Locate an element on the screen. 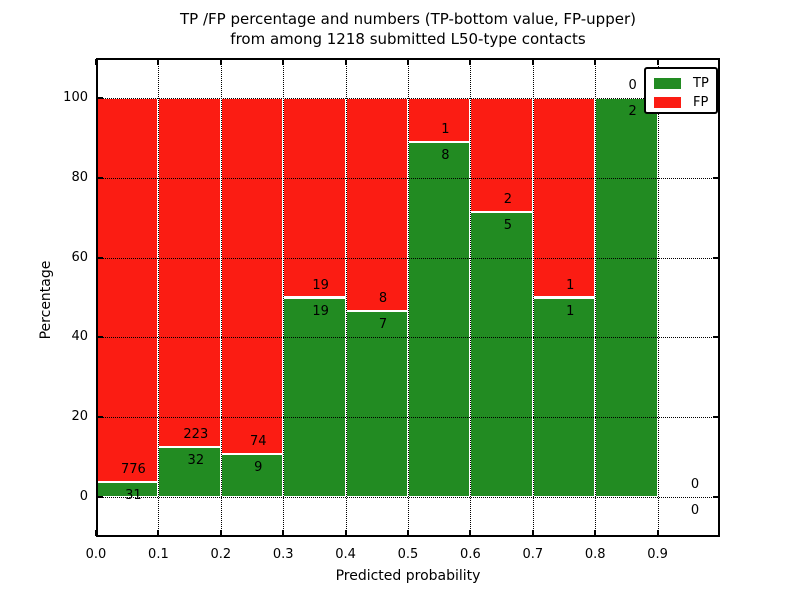  y-tick-label: 0 is located at coordinates (83, 497).